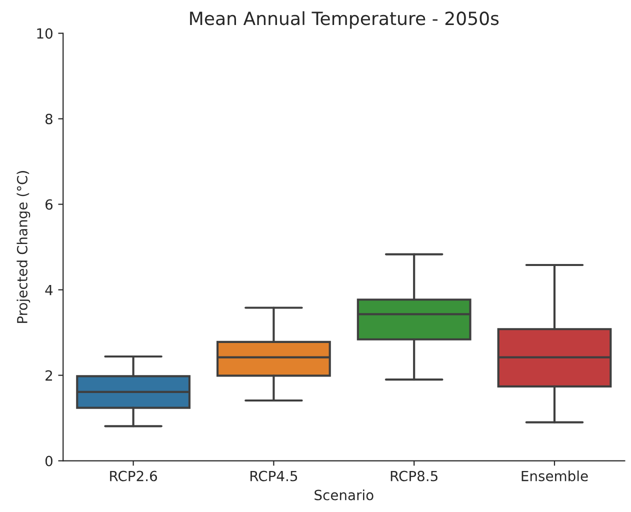 This screenshot has width=631, height=512. I want to click on y-tick-label: 2, so click(49, 375).